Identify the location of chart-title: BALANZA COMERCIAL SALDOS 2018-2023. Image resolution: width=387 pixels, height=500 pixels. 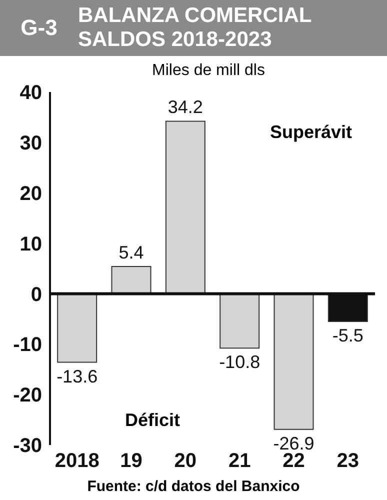
(195, 28).